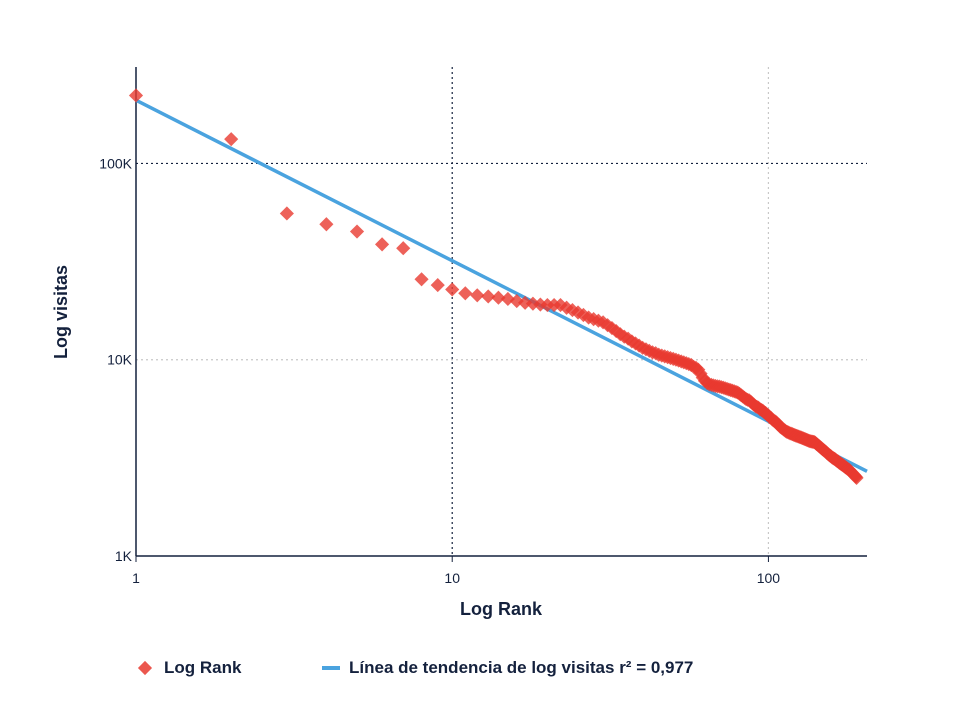 This screenshot has height=725, width=960. Describe the element at coordinates (136, 578) in the screenshot. I see `x-tick-label: 1` at that location.